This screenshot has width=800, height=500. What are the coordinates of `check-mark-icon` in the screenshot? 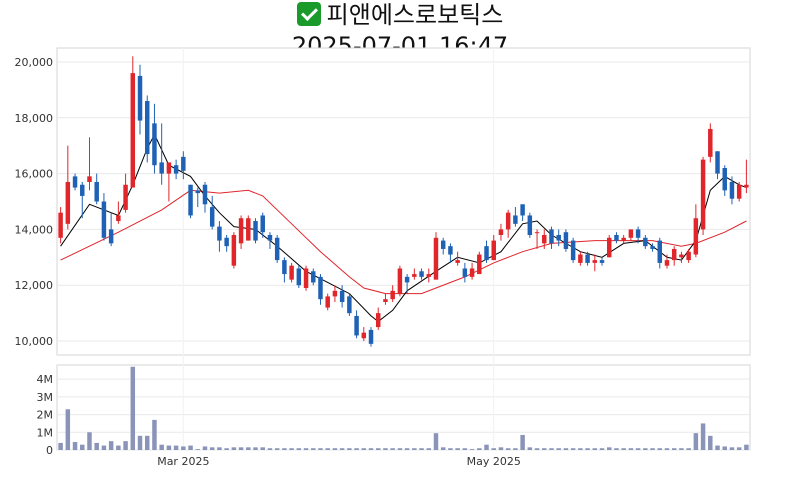 It's located at (308, 14).